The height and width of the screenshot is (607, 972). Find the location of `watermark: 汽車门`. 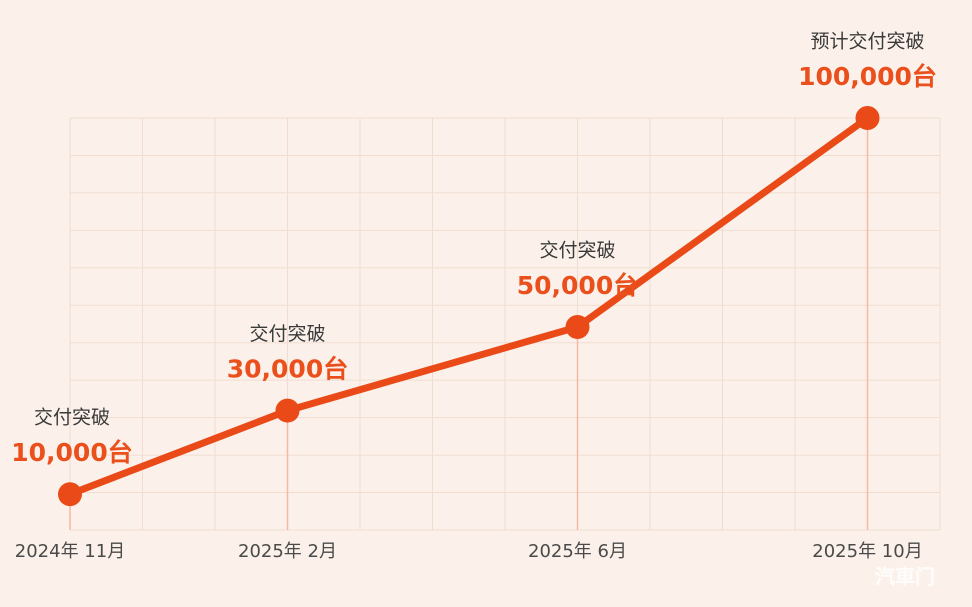

watermark: 汽車门 is located at coordinates (905, 577).